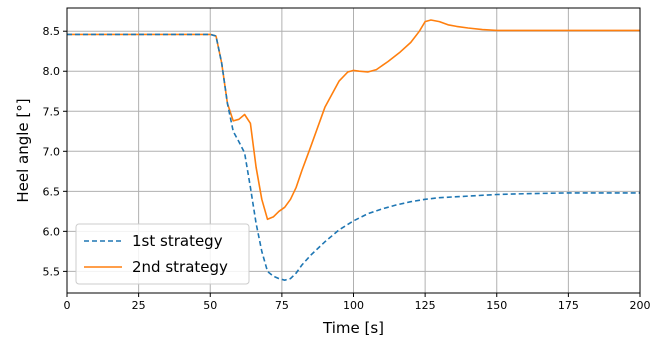 This screenshot has width=666, height=341. Describe the element at coordinates (496, 305) in the screenshot. I see `x-tick-label: 150` at that location.